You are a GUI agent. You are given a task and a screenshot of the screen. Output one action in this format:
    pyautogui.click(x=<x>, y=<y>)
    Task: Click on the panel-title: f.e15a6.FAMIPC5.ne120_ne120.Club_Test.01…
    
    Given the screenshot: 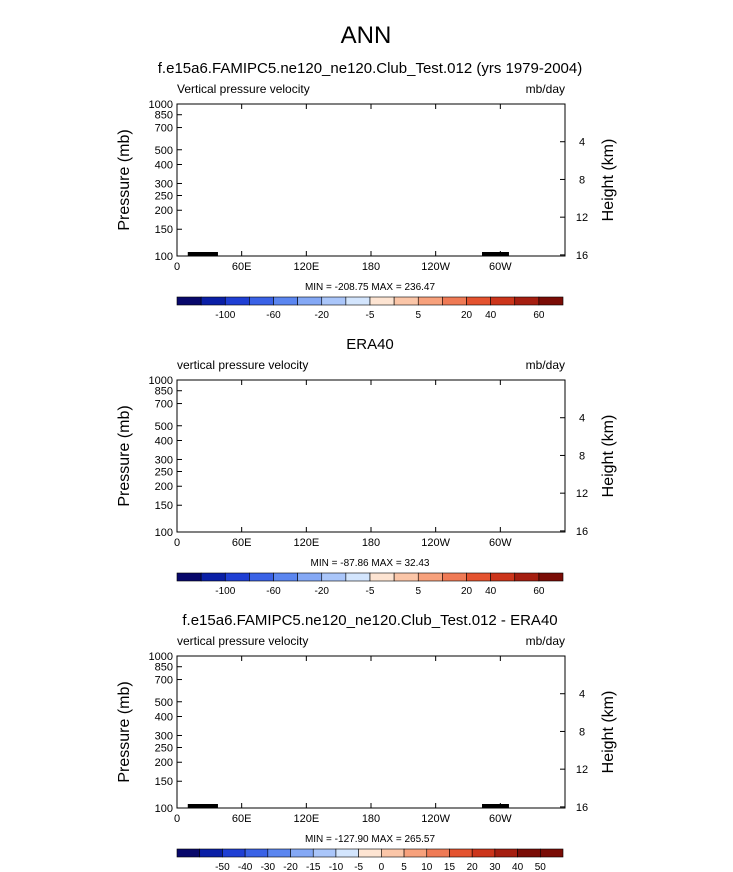 What is the action you would take?
    pyautogui.click(x=370, y=68)
    